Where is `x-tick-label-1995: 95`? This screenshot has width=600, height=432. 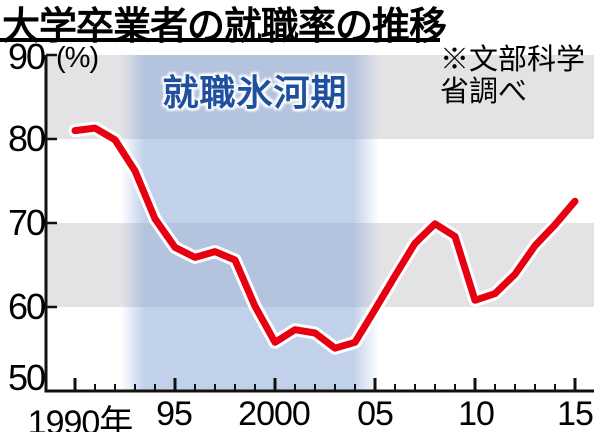
x-tick-label-1995: 95 is located at coordinates (174, 413).